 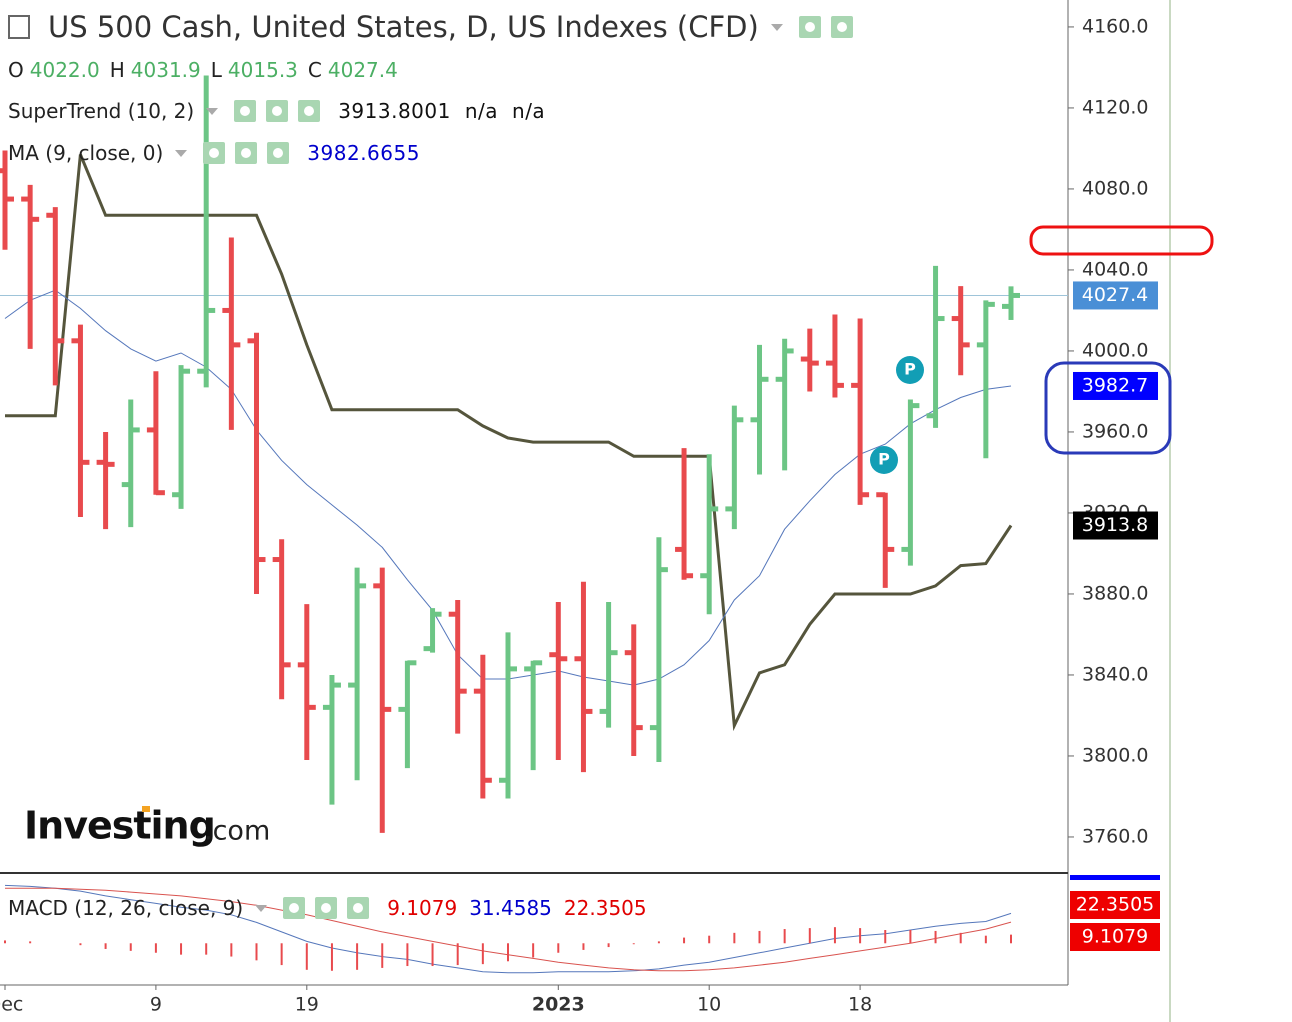 What do you see at coordinates (1115, 525) in the screenshot?
I see `price-label-text: 3913.8` at bounding box center [1115, 525].